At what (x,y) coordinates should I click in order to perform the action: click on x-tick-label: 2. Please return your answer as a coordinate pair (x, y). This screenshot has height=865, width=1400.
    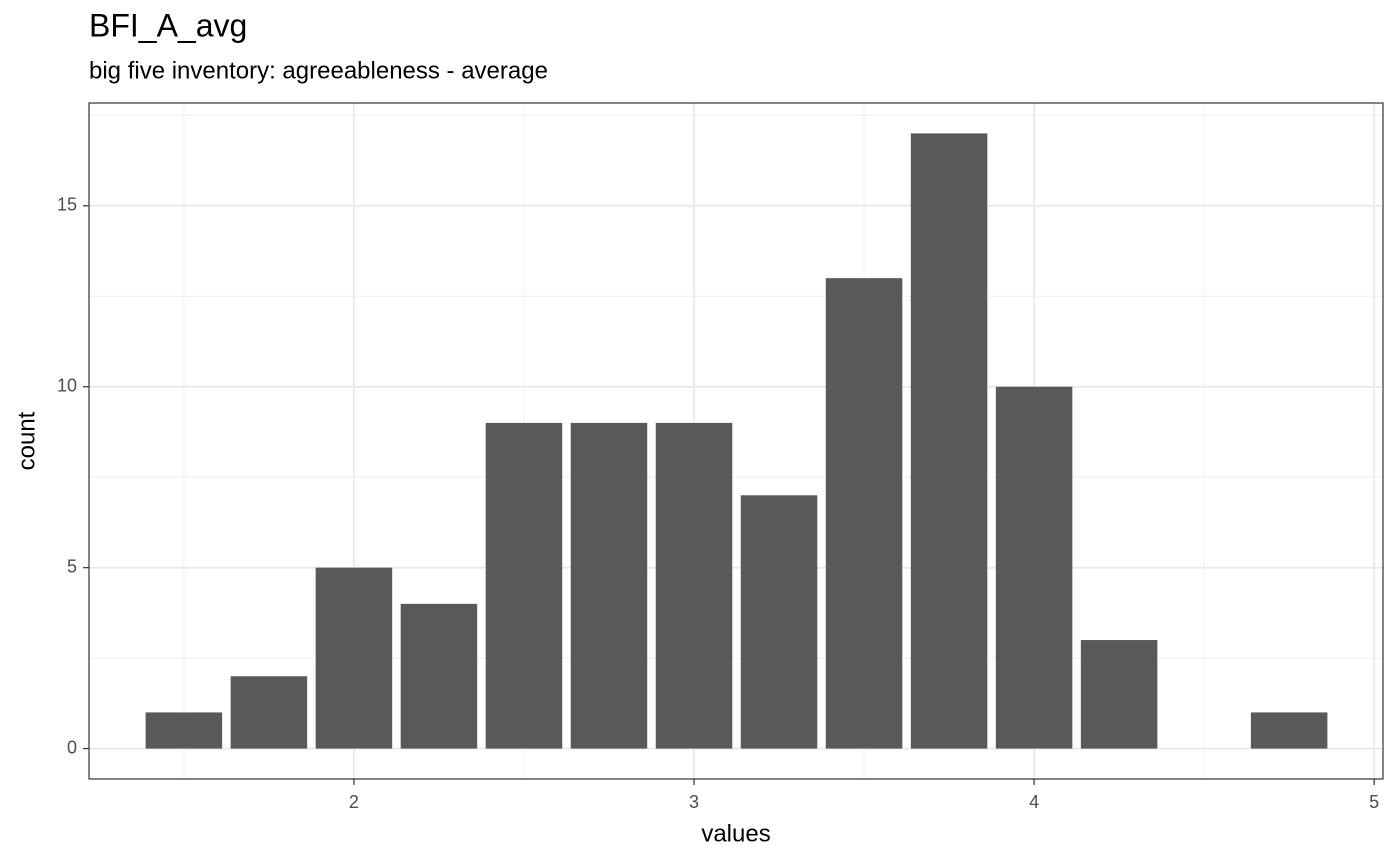
    Looking at the image, I should click on (354, 802).